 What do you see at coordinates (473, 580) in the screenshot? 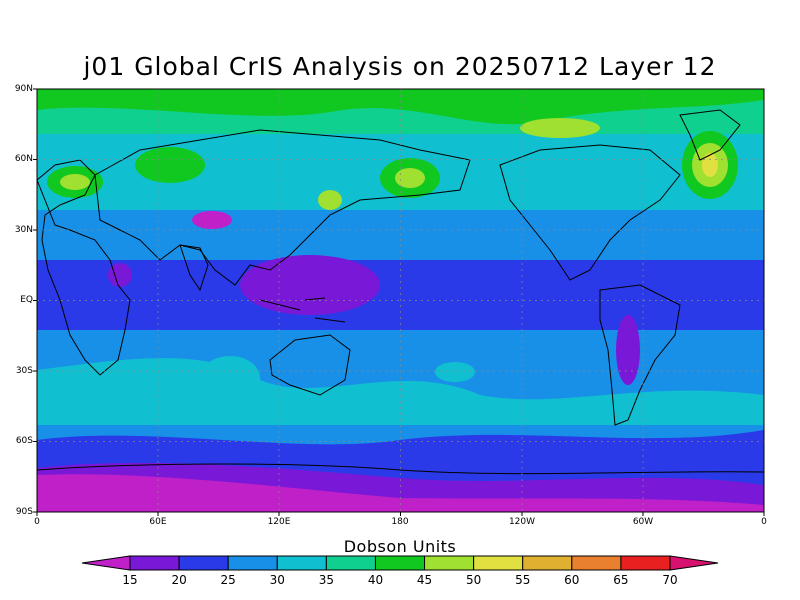
I see `colorbar-level-label: 50` at bounding box center [473, 580].